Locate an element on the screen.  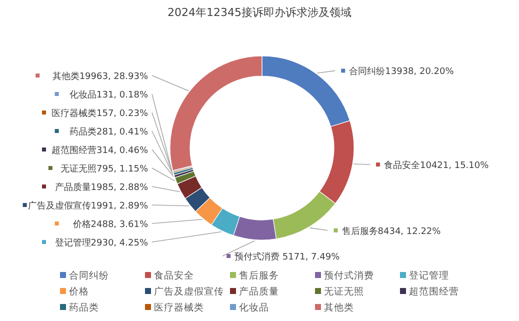
legend-label: 超范围经营 is located at coordinates (434, 292).